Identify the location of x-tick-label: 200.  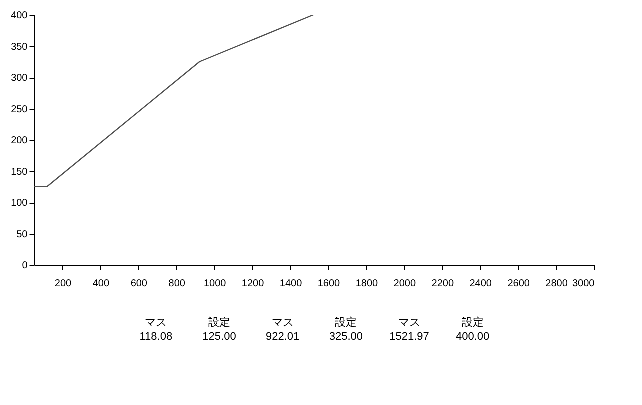
(63, 284).